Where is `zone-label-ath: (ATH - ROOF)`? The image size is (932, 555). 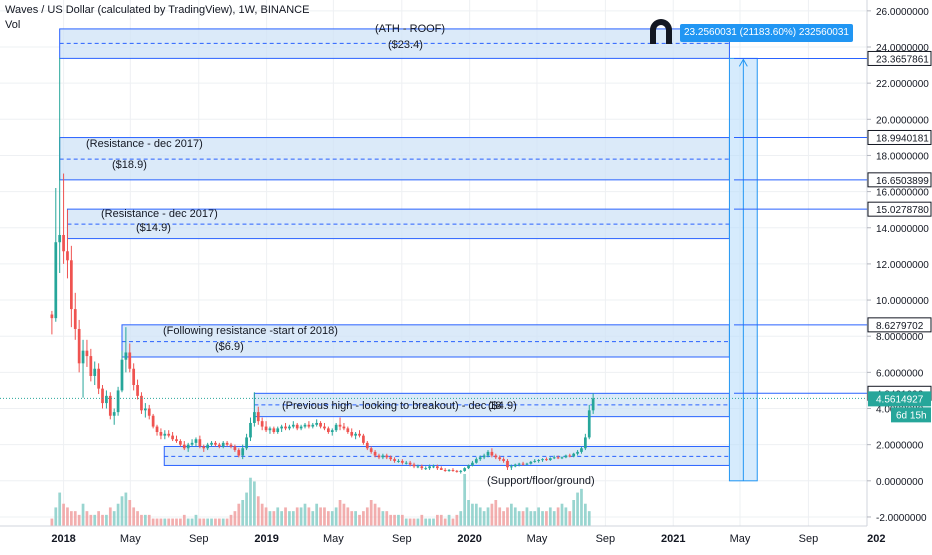
zone-label-ath: (ATH - ROOF) is located at coordinates (410, 29).